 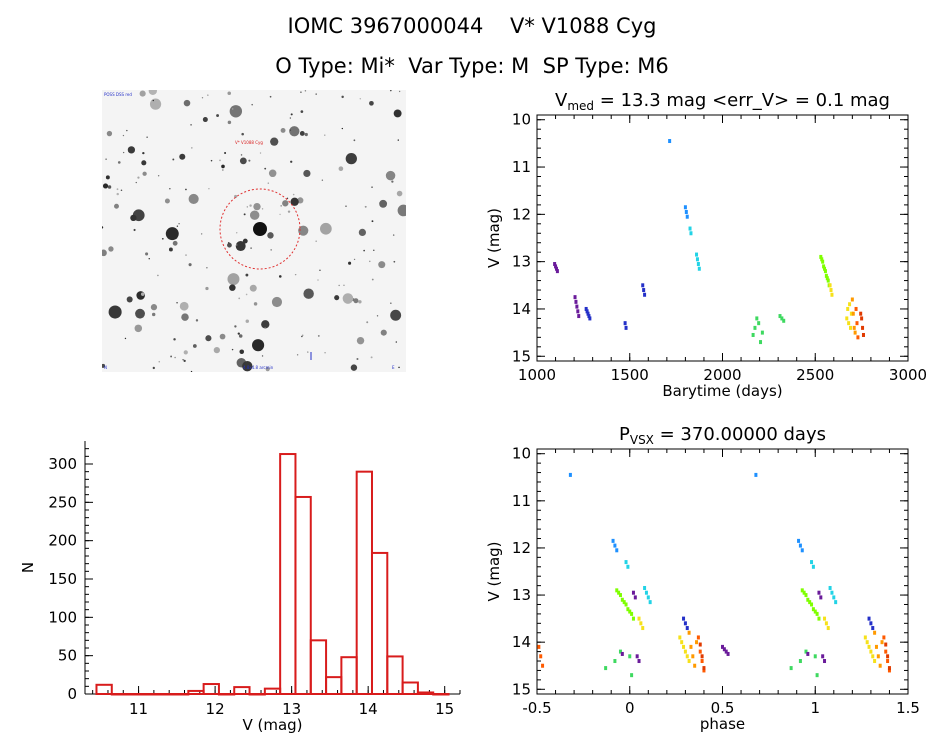 What do you see at coordinates (722, 375) in the screenshot?
I see `lightcurve-xtick-label: 2000` at bounding box center [722, 375].